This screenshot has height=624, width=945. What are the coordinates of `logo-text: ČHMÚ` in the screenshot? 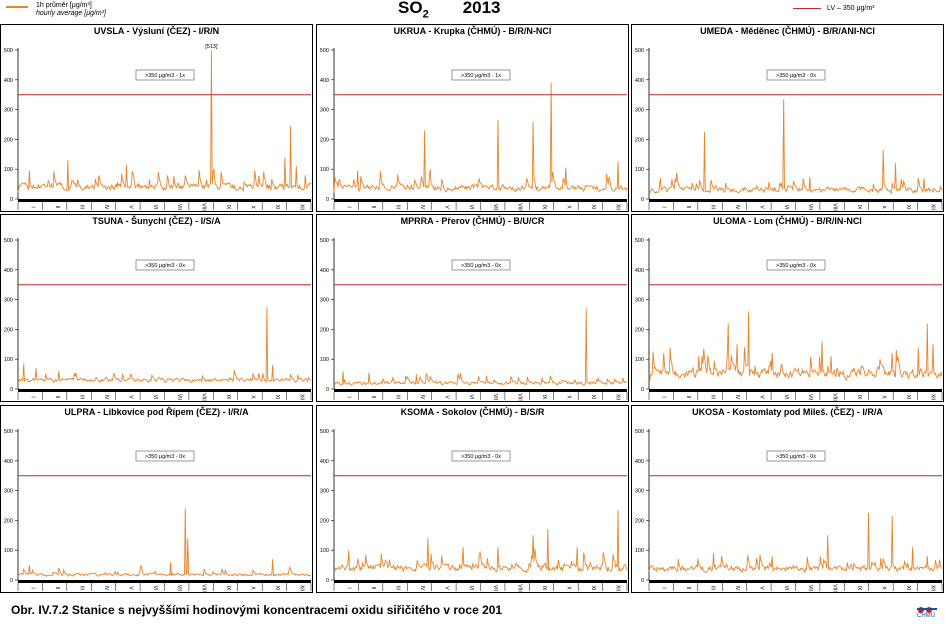 It's located at (926, 616).